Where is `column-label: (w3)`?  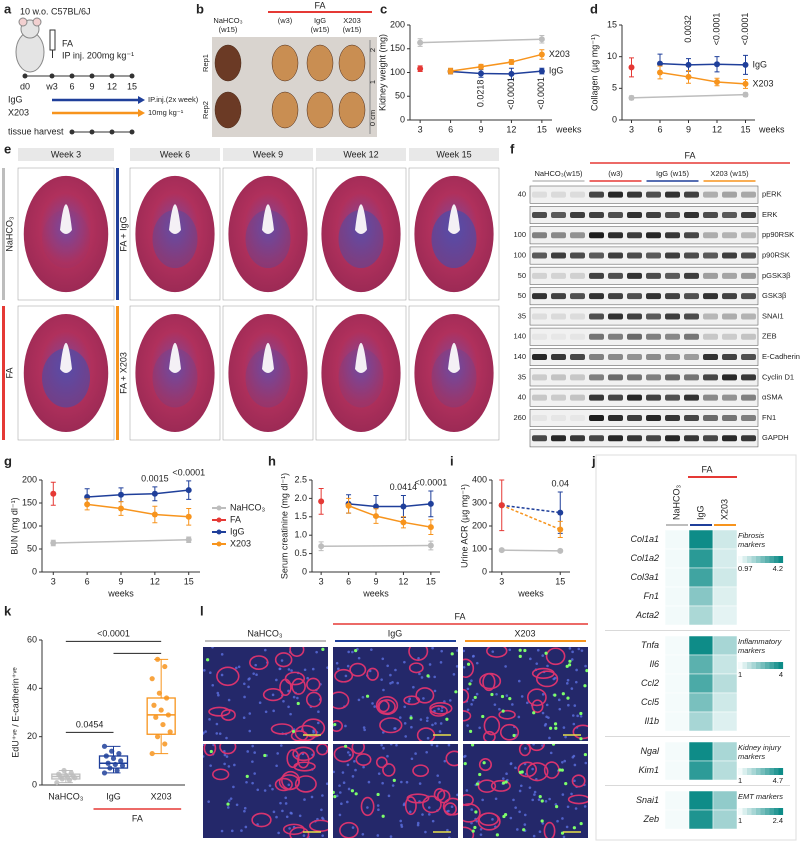
column-label: (w3) is located at coordinates (615, 173).